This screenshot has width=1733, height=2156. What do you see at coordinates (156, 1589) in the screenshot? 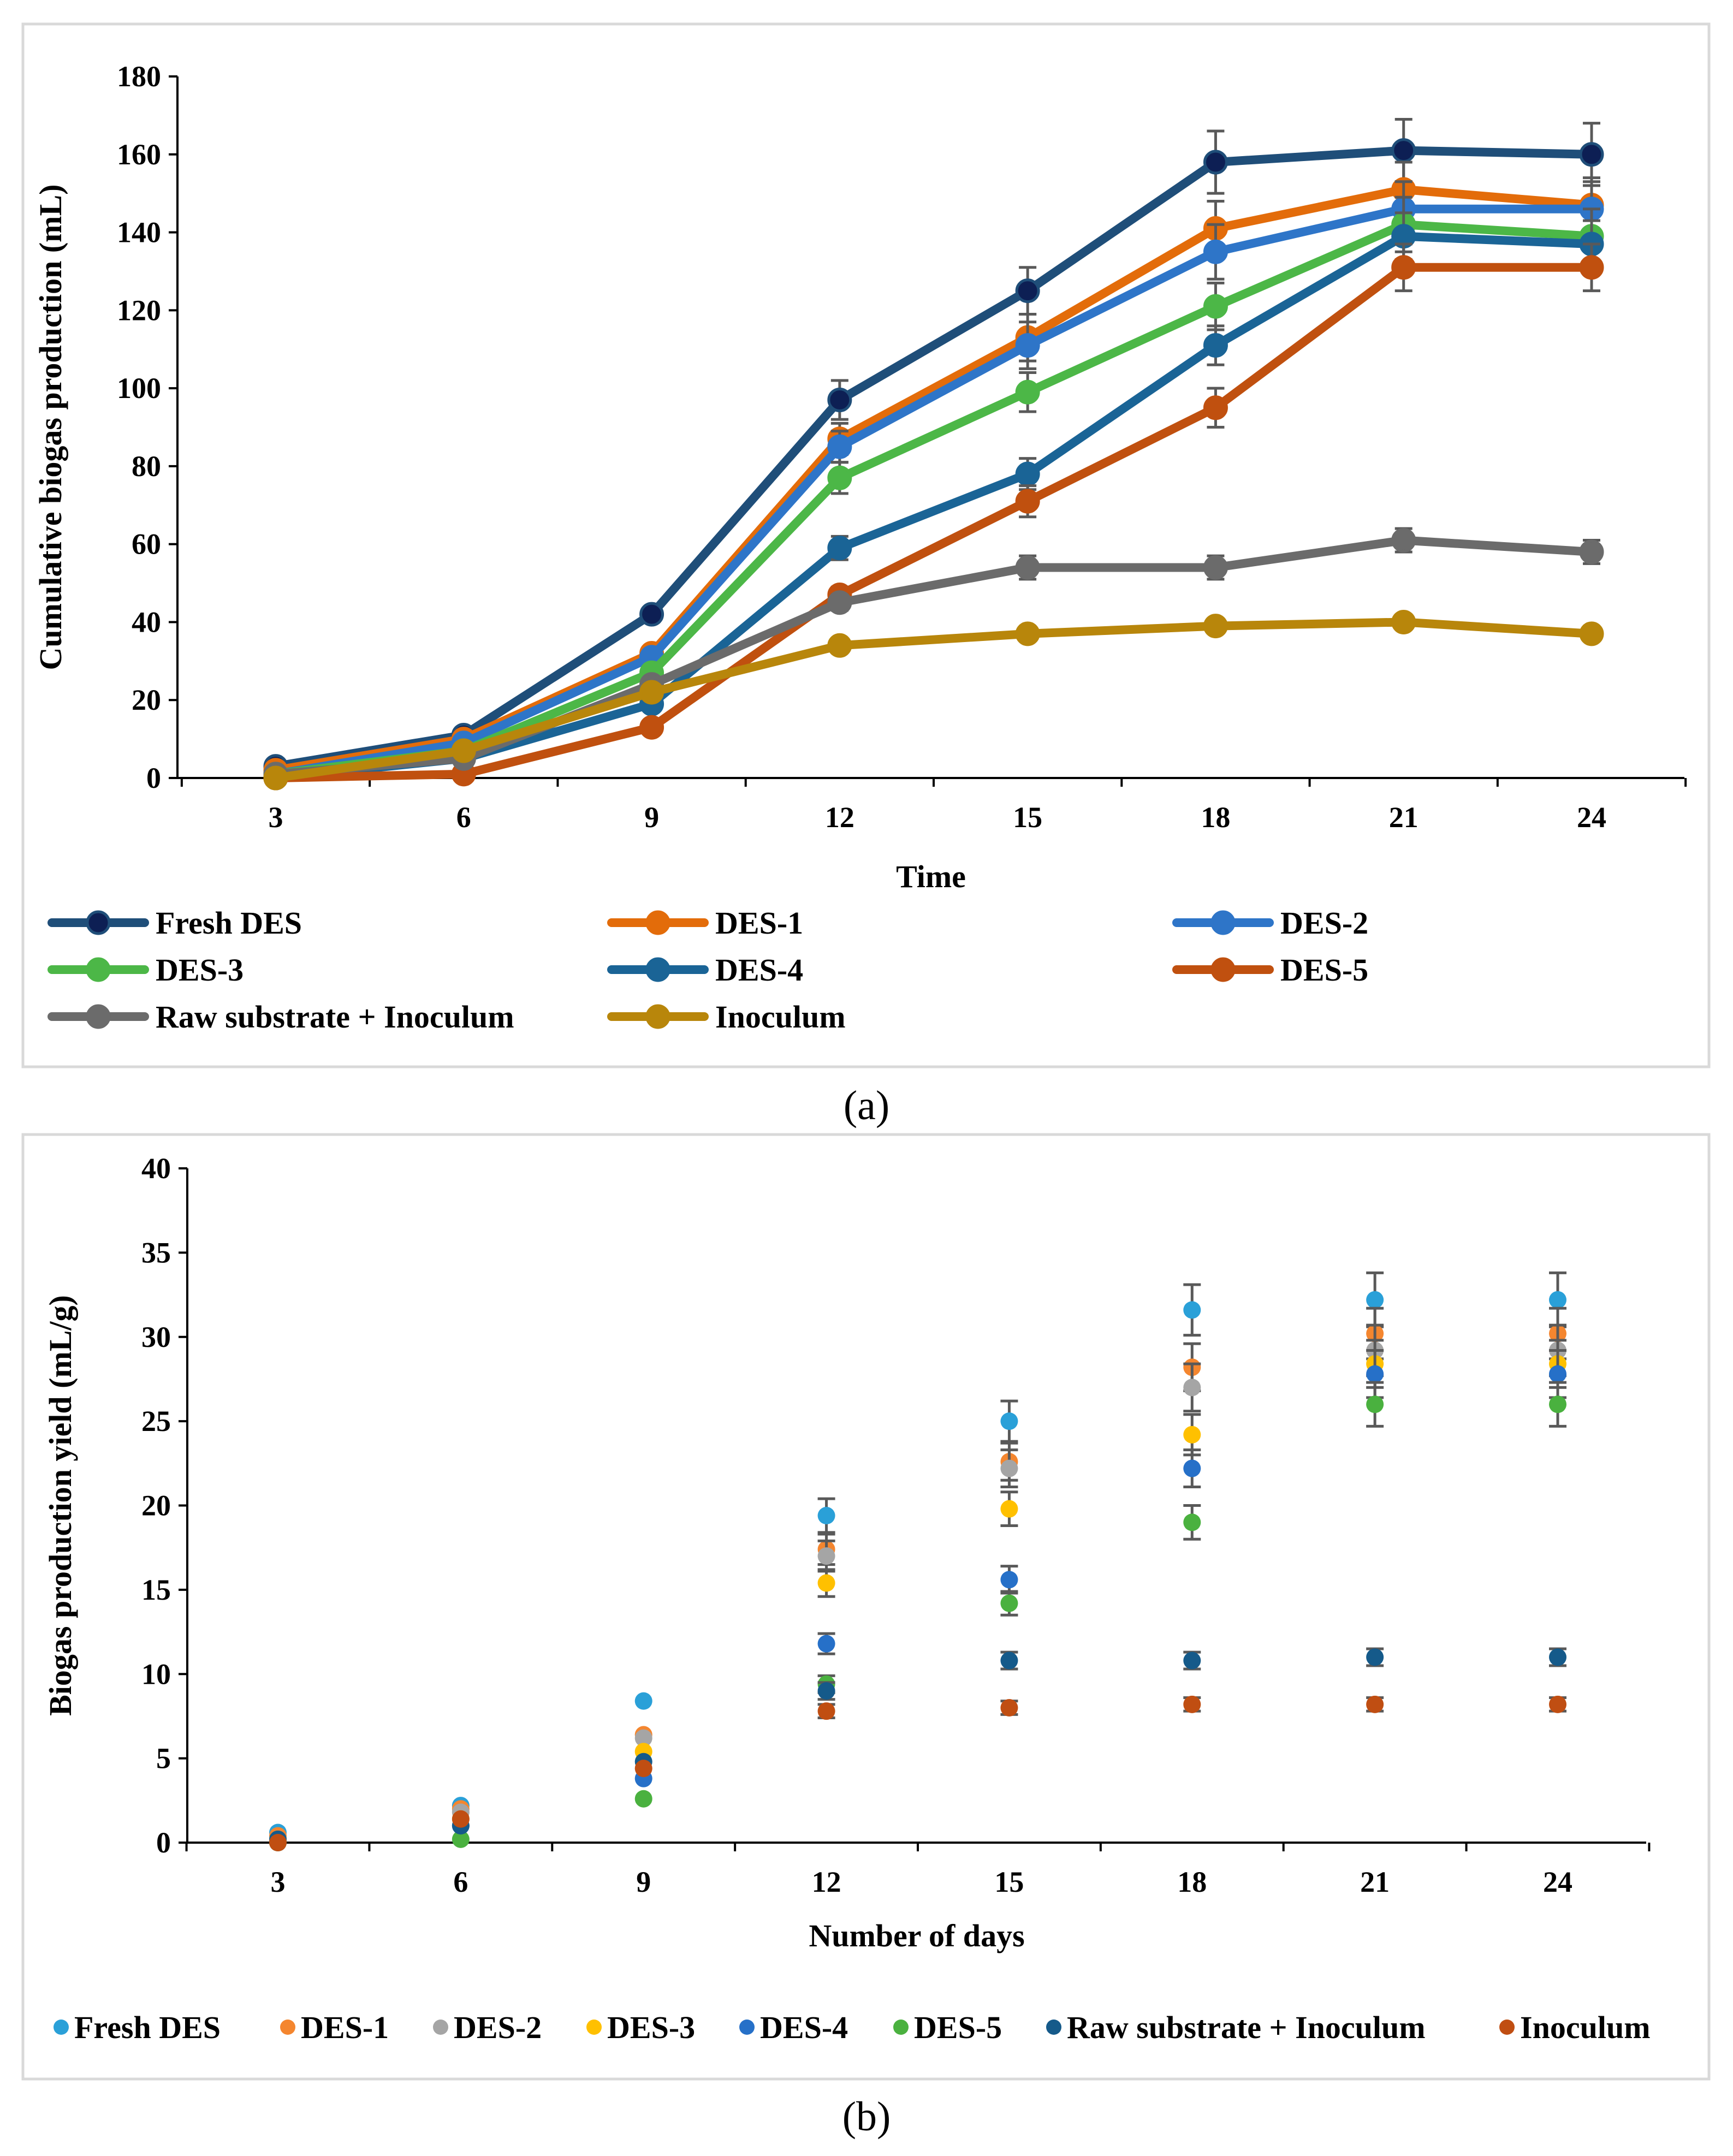
I see `y-tick-label: 15` at bounding box center [156, 1589].